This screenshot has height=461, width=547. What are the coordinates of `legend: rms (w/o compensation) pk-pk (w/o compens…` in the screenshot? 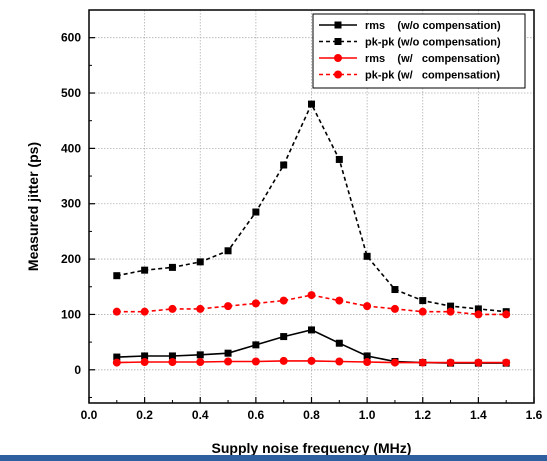 It's located at (419, 51).